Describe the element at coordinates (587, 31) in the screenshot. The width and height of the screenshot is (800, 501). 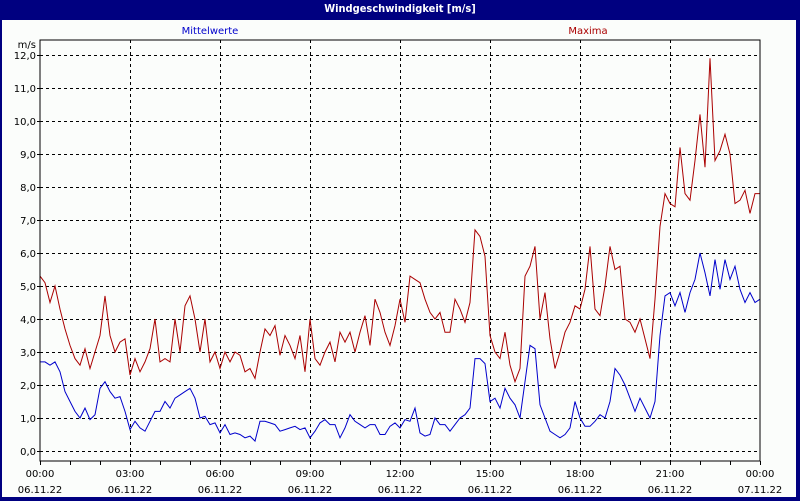
I see `legend-max: Maxima` at that location.